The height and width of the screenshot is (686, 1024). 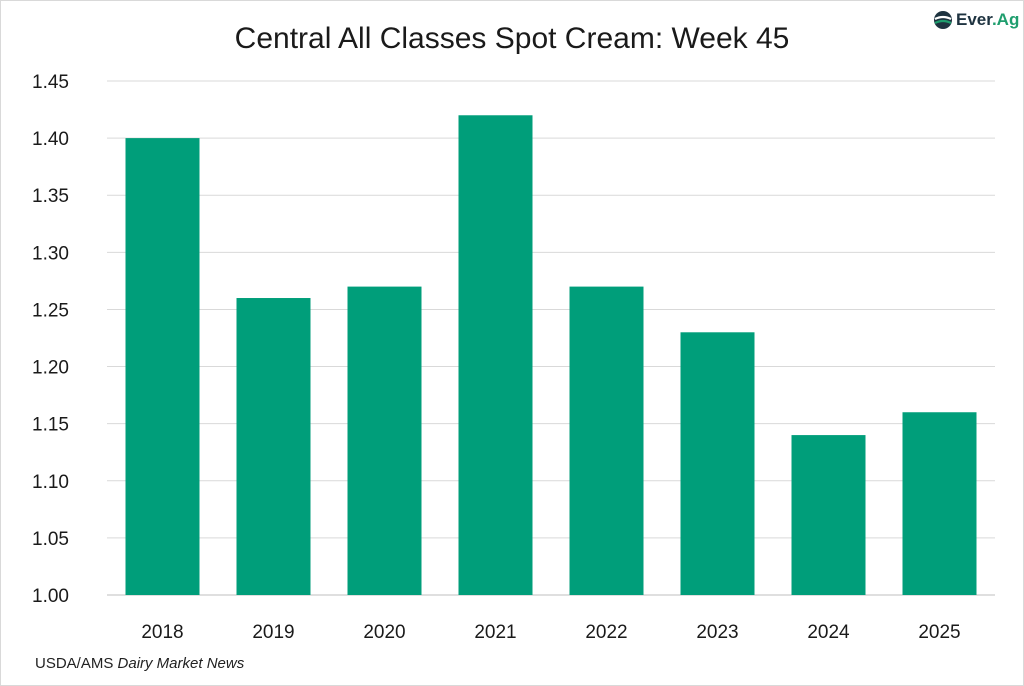 What do you see at coordinates (939, 503) in the screenshot?
I see `bar-2025` at bounding box center [939, 503].